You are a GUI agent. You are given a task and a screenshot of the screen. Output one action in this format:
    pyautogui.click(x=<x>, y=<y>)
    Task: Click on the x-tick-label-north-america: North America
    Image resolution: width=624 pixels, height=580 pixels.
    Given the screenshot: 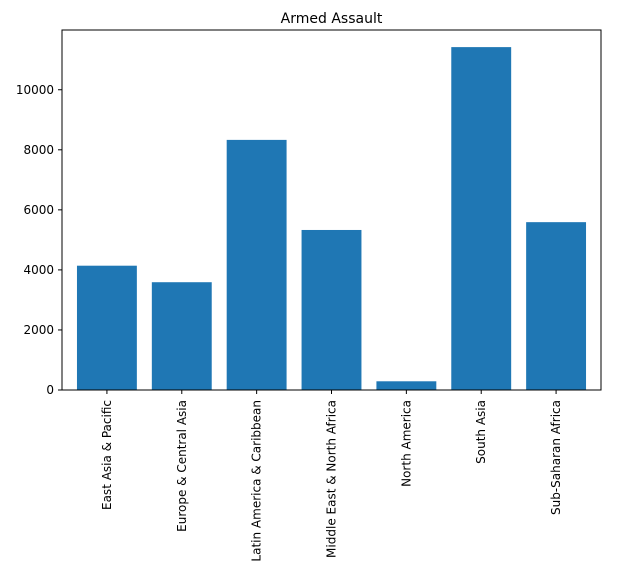 What is the action you would take?
    pyautogui.click(x=406, y=443)
    